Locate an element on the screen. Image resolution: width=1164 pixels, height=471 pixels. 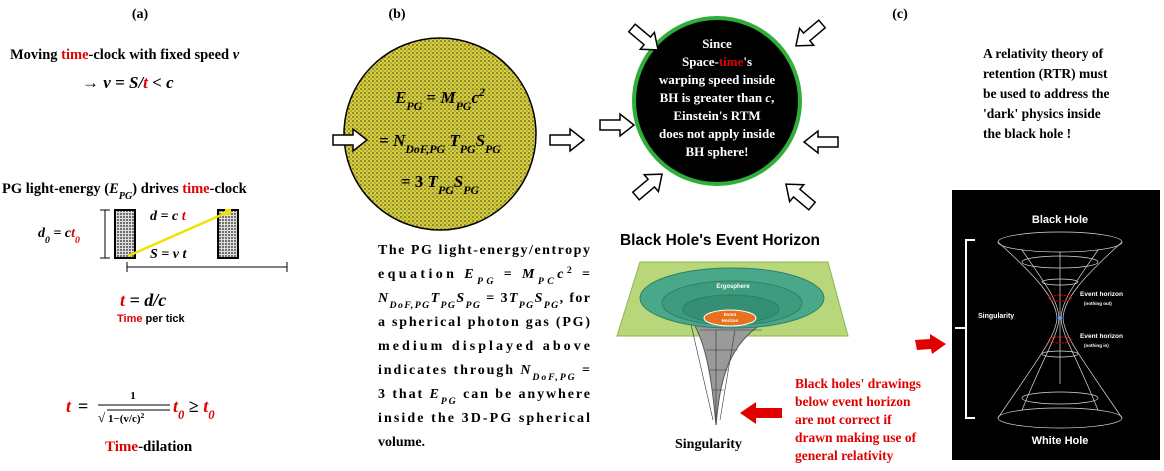
sphere-line-part: Einstein's RTM is located at coordinates (716, 115).